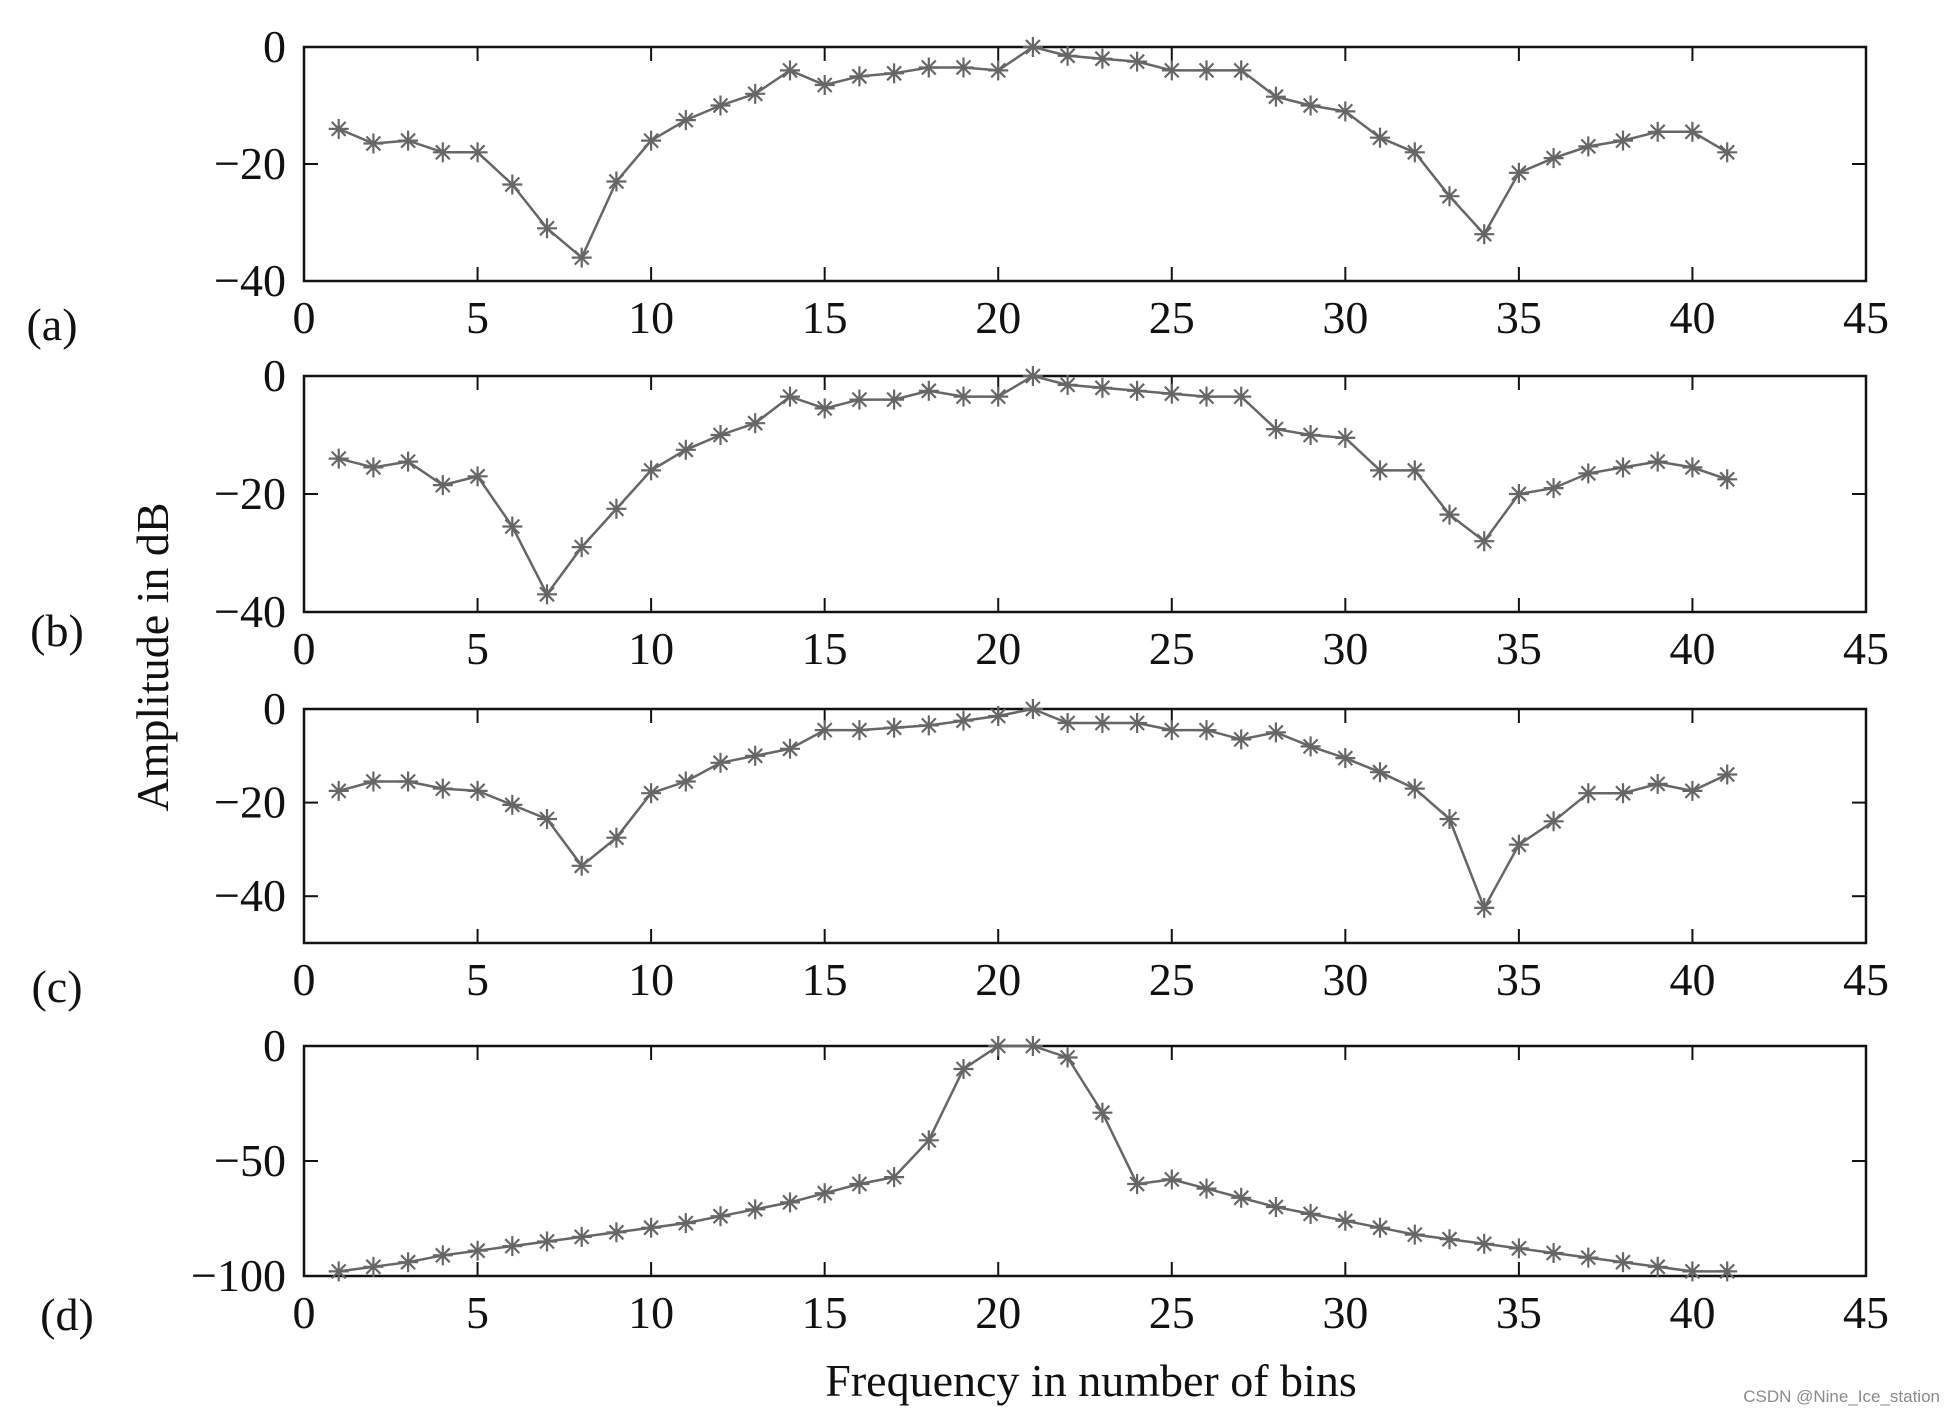  I want to click on x-tick-label: 10, so click(651, 648).